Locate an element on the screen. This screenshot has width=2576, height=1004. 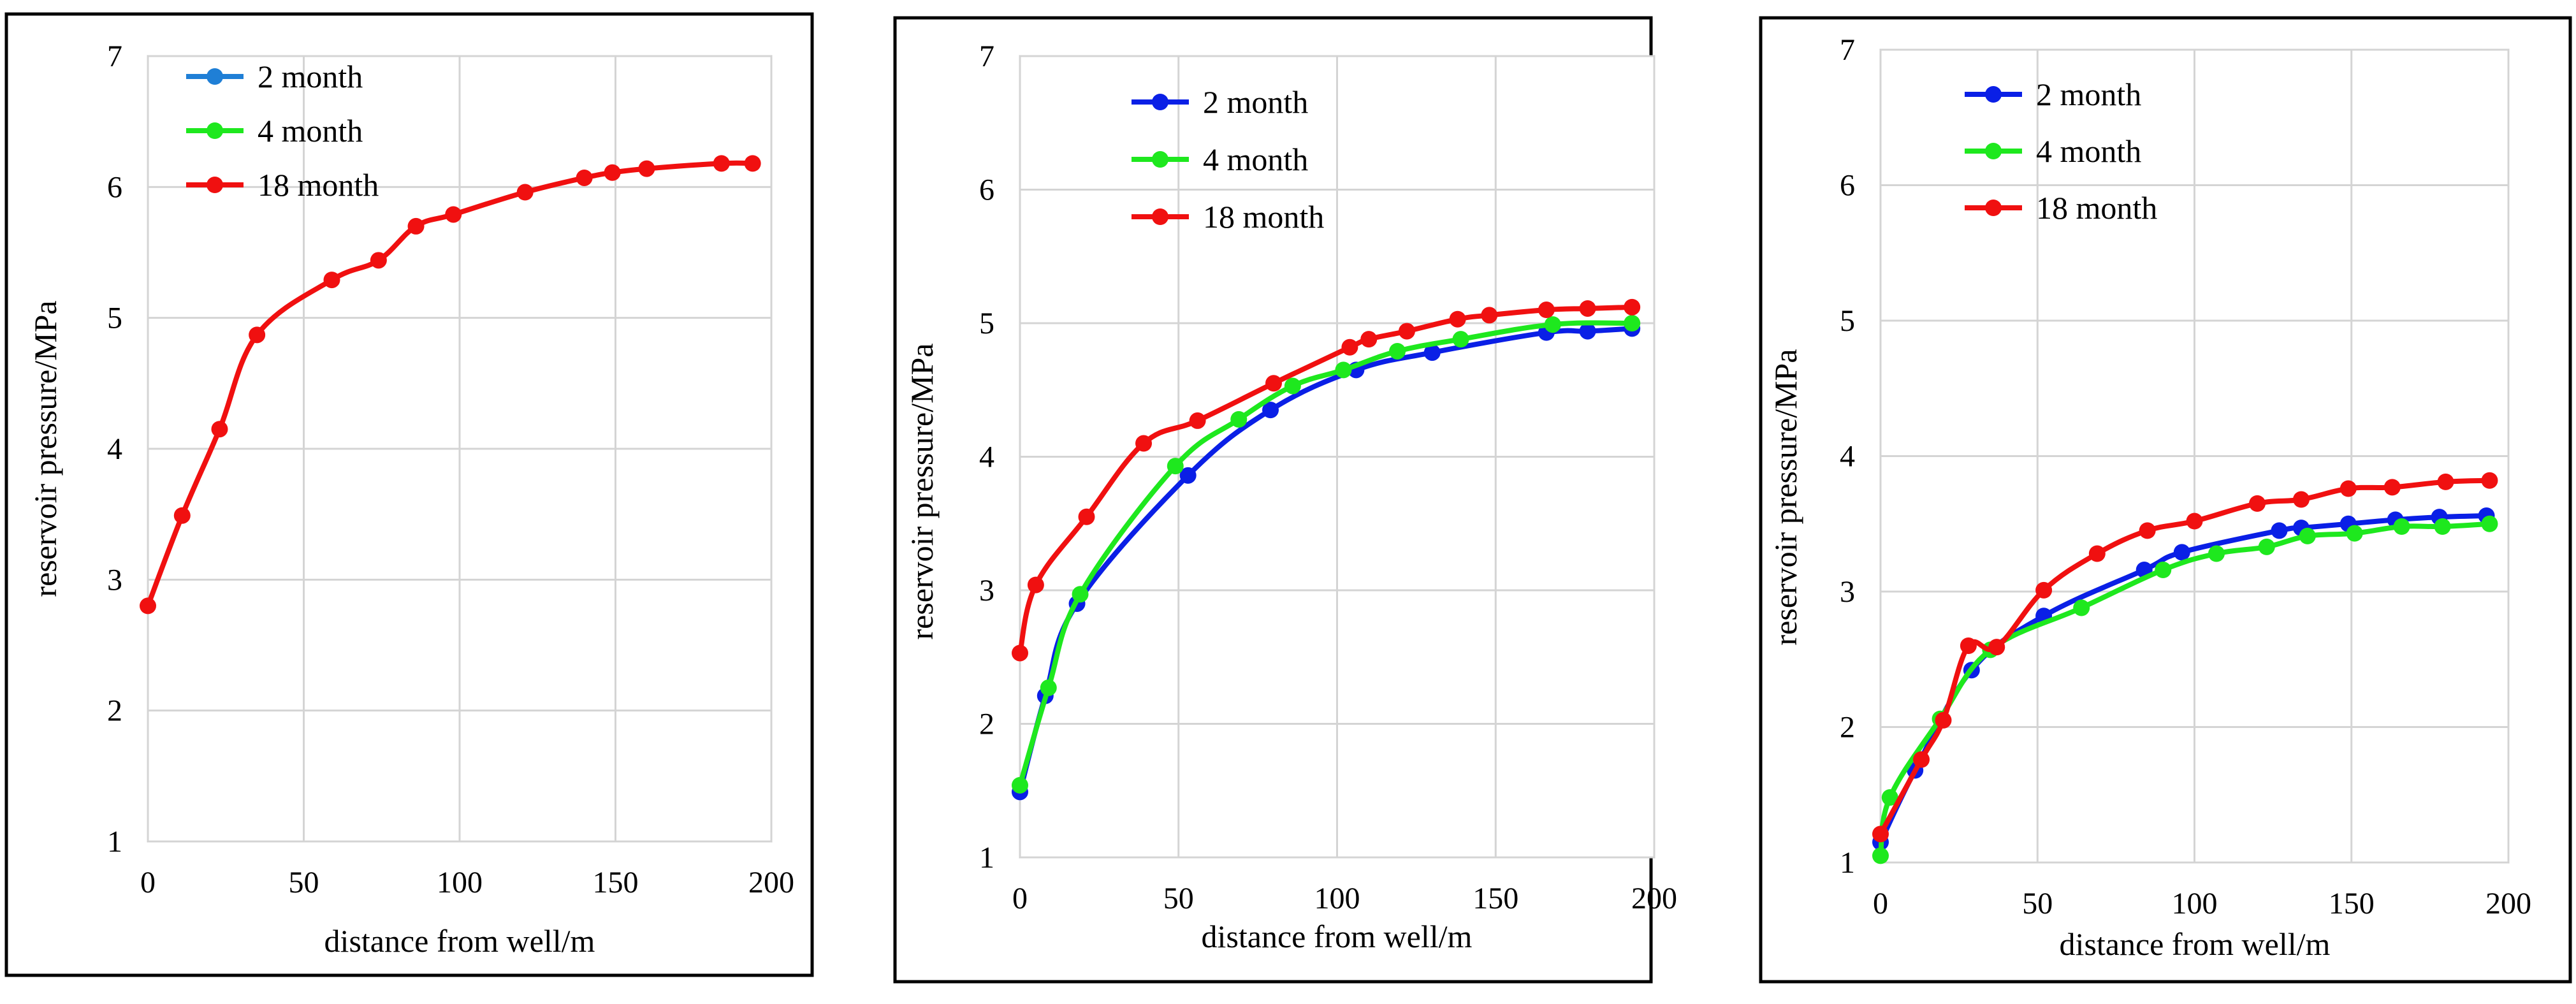
legend-label: 4 month is located at coordinates (1255, 159).